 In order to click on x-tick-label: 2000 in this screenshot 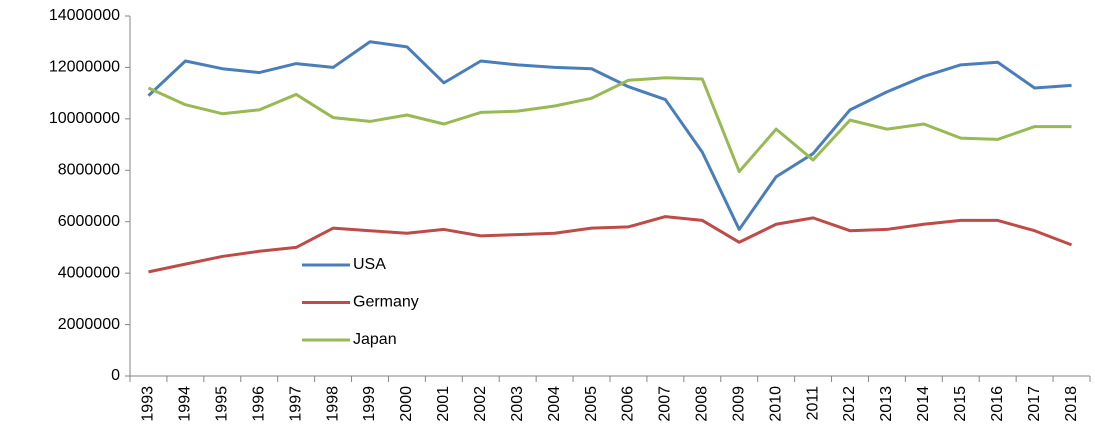, I will do `click(406, 404)`.